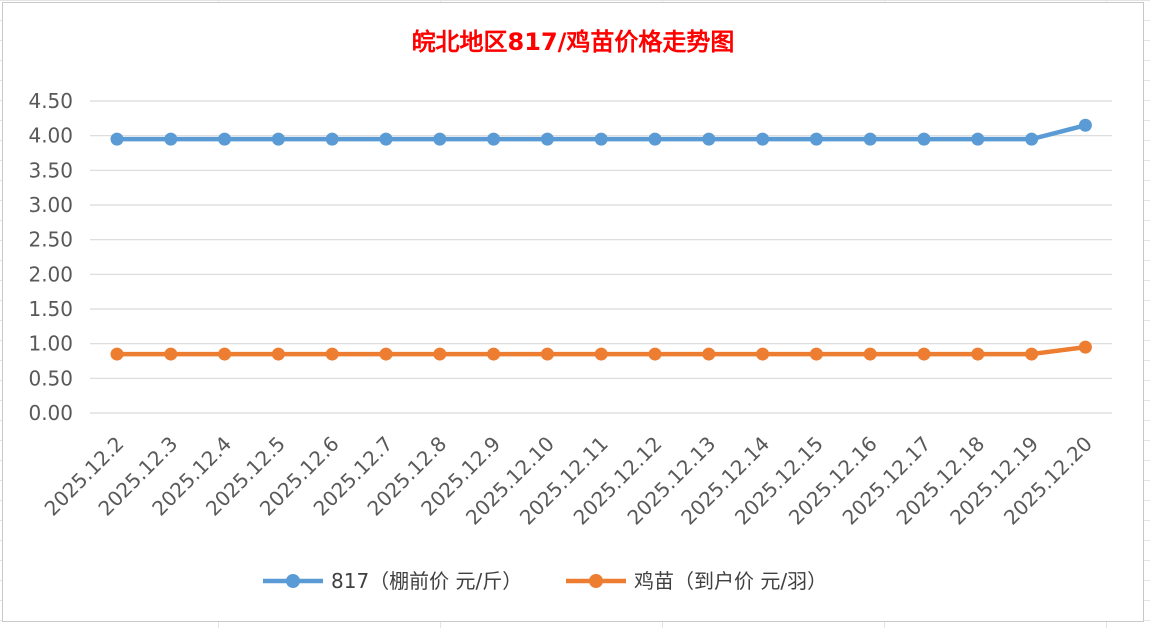 Image resolution: width=1150 pixels, height=628 pixels. I want to click on y-tick-label: 3.00, so click(50, 205).